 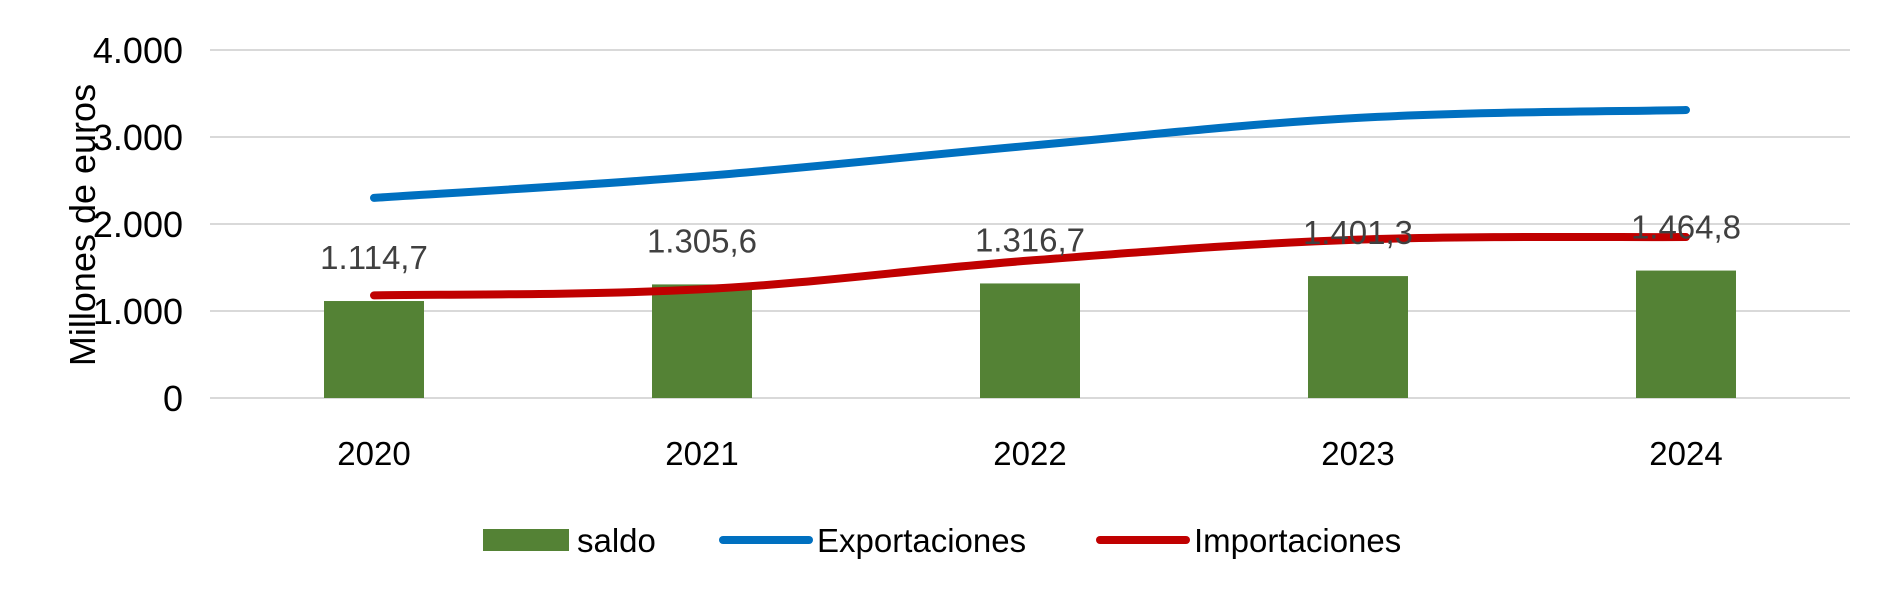 What do you see at coordinates (138, 137) in the screenshot?
I see `y-tick-label: 3.000` at bounding box center [138, 137].